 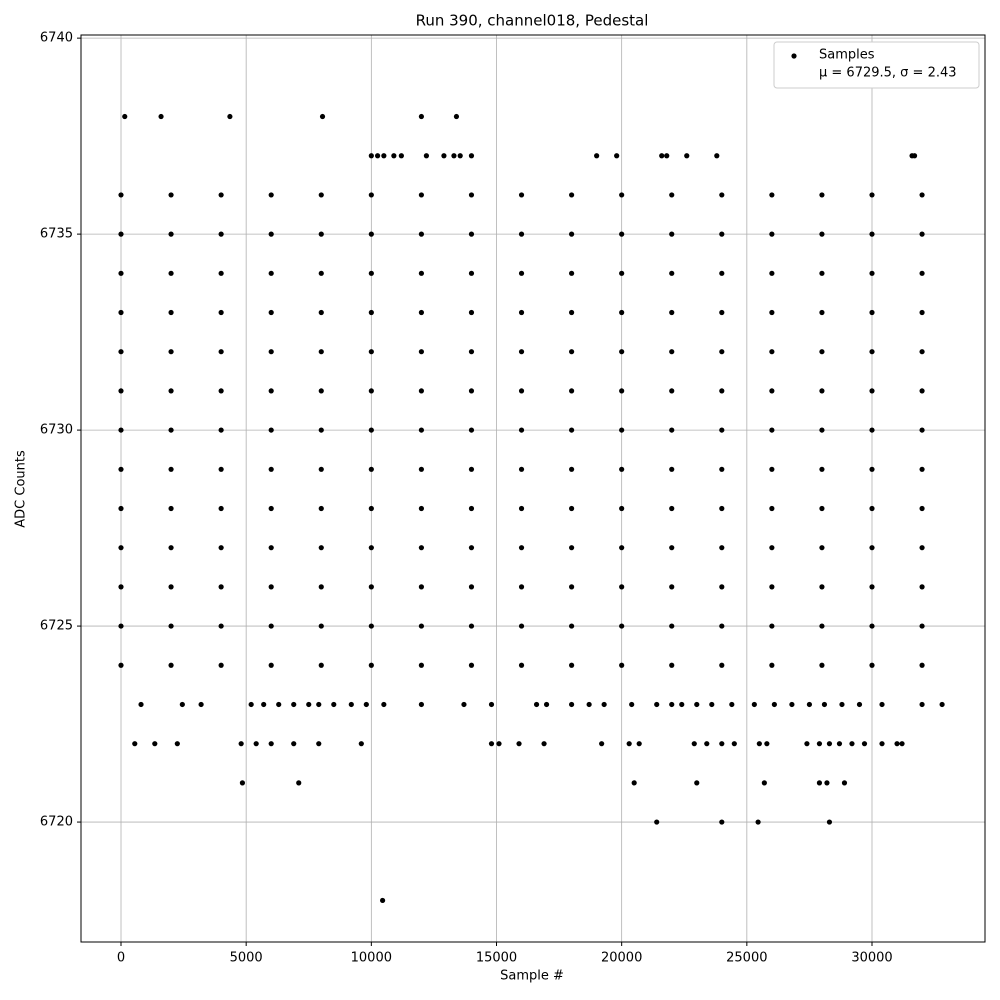 What do you see at coordinates (621, 958) in the screenshot?
I see `x-tick-label: 20000` at bounding box center [621, 958].